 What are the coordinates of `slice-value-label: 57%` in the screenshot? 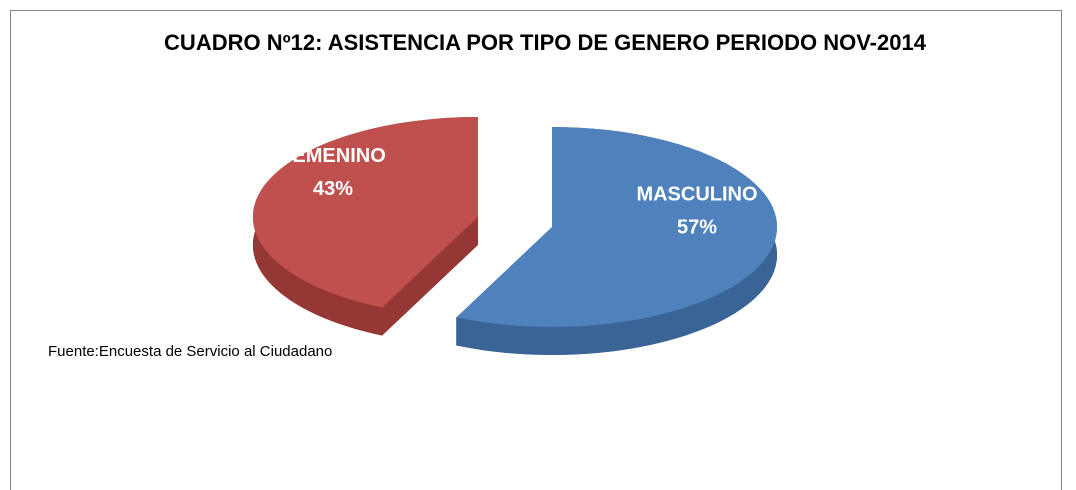 It's located at (697, 228).